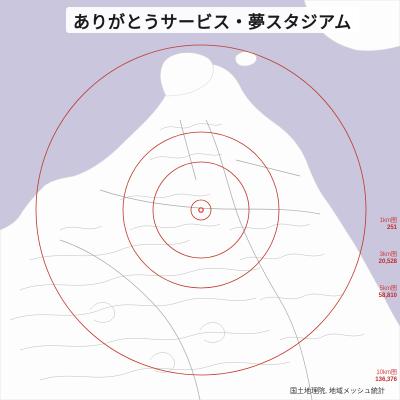 The width and height of the screenshot is (400, 400). Describe the element at coordinates (337, 391) in the screenshot. I see `map-attribution: 国土地理院, 地域メッシュ統計` at that location.